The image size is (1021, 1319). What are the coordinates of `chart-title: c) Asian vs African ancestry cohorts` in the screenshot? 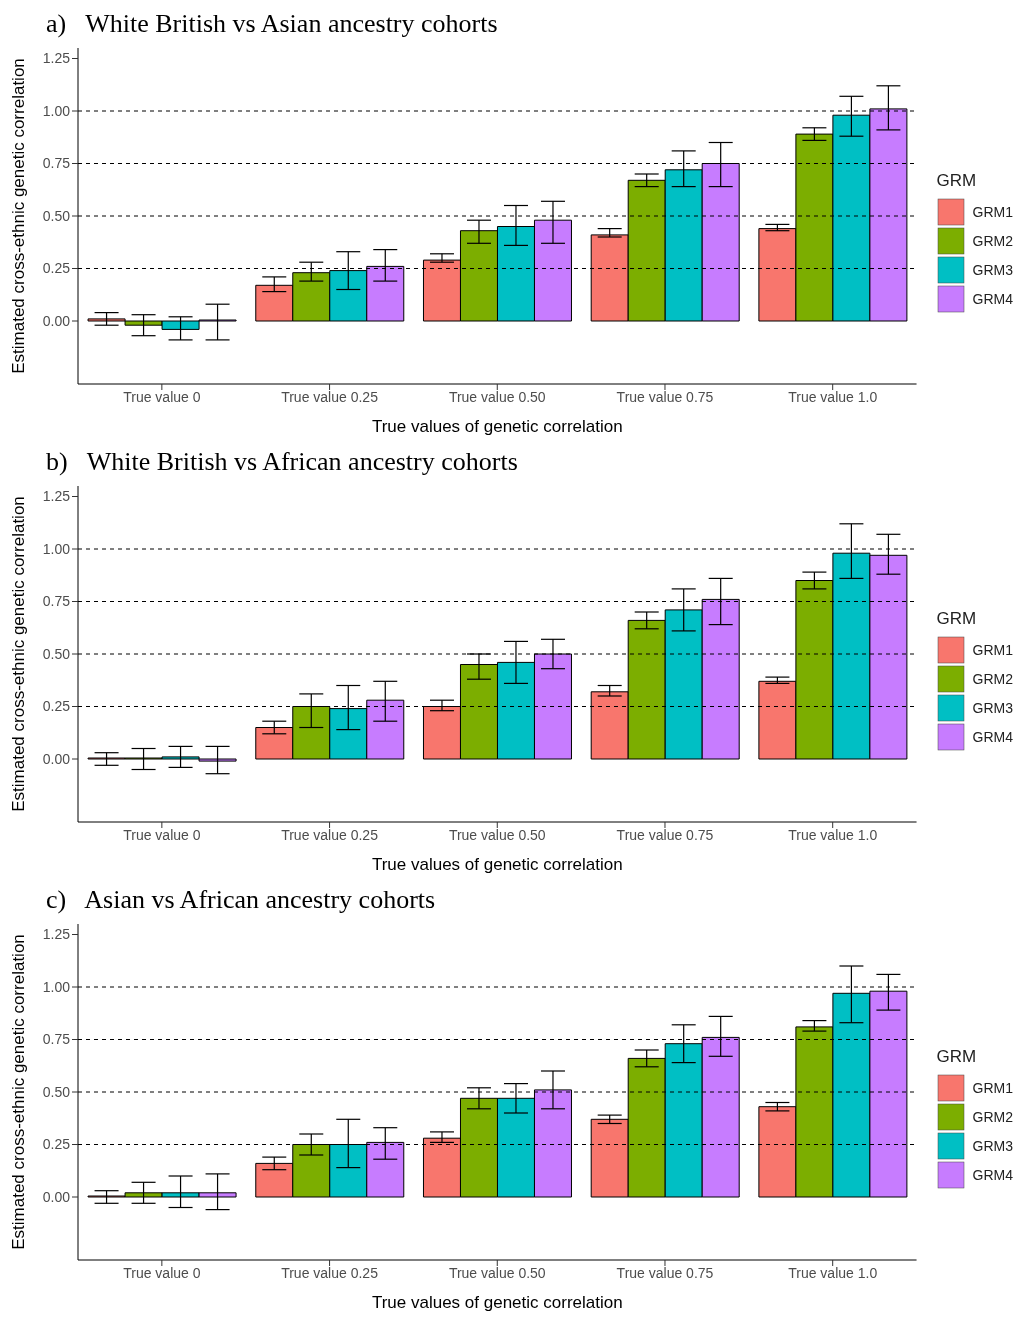 It's located at (241, 900).